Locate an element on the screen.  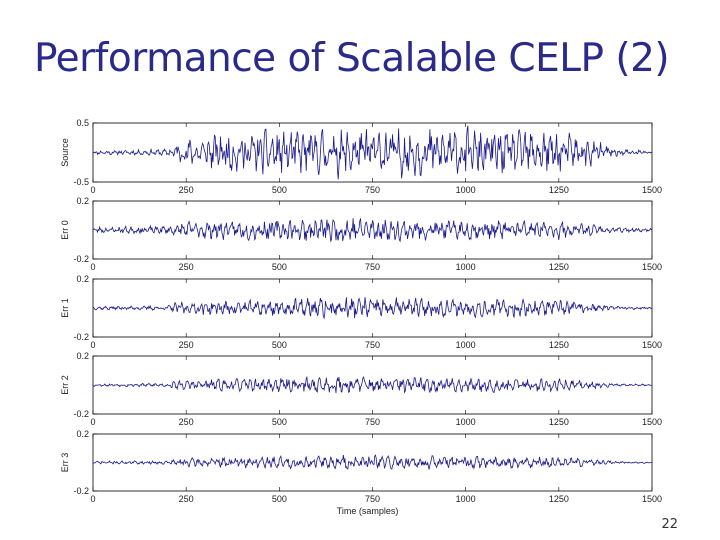
subplot-4: 0 250 500 750 1000 1250 1500 0.2 -0.2 Err 2 is located at coordinates (361, 389).